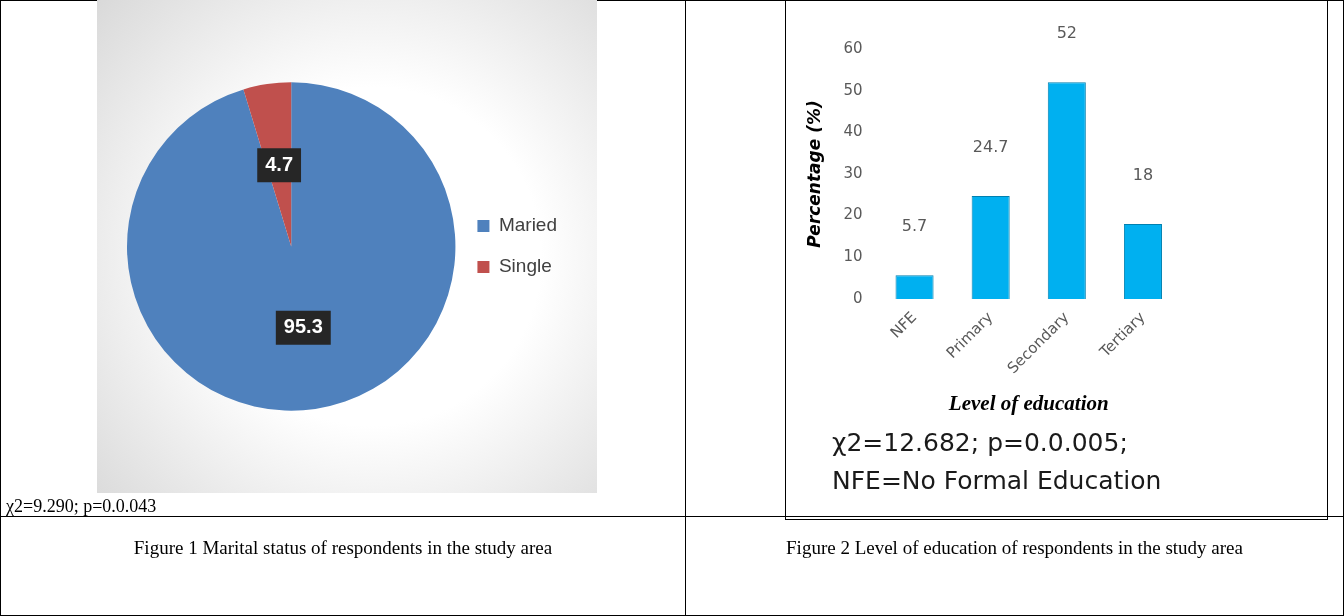  Describe the element at coordinates (813, 174) in the screenshot. I see `y-axis-title: Percentage (%)` at that location.